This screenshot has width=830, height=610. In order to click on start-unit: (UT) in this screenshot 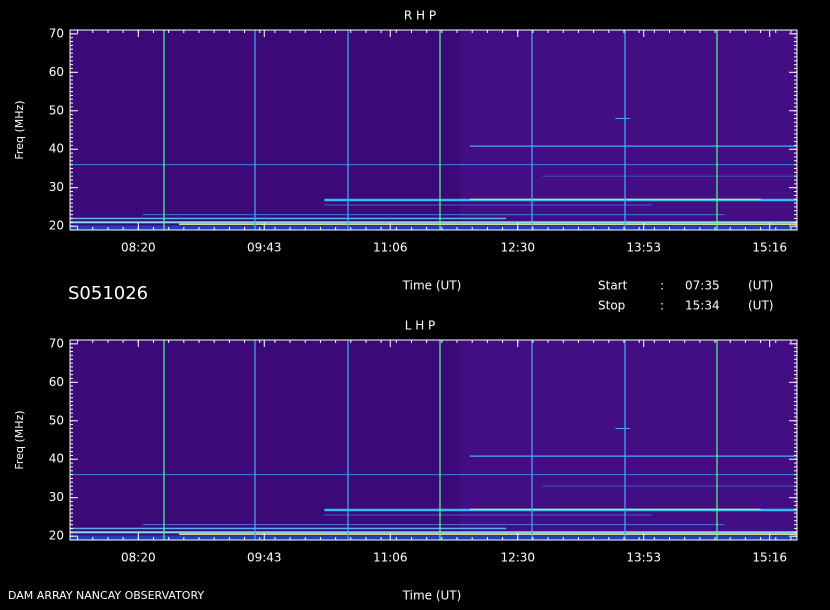, I will do `click(760, 286)`.